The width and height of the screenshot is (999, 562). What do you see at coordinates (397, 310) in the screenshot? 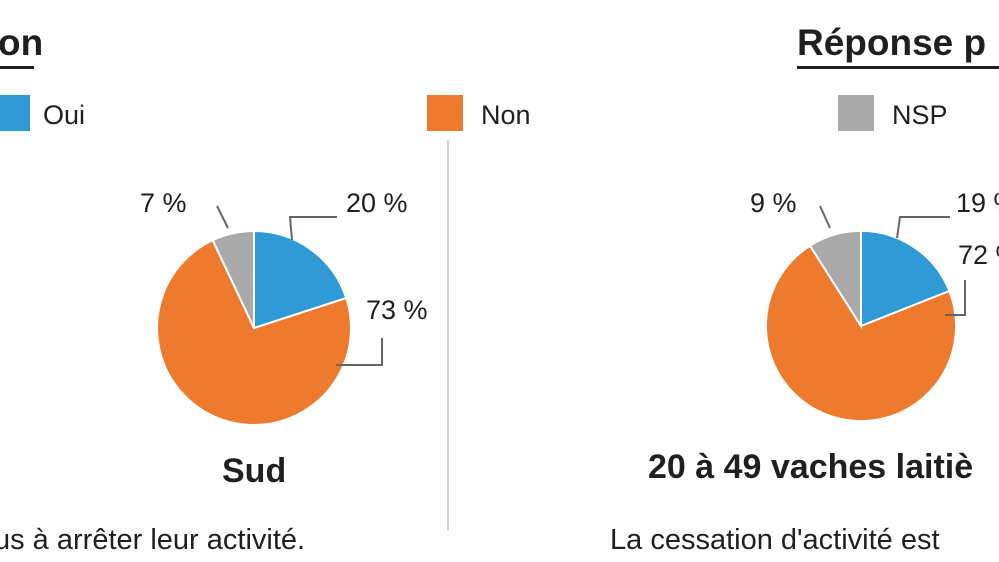
I see `sud-non-value: 73 %` at bounding box center [397, 310].